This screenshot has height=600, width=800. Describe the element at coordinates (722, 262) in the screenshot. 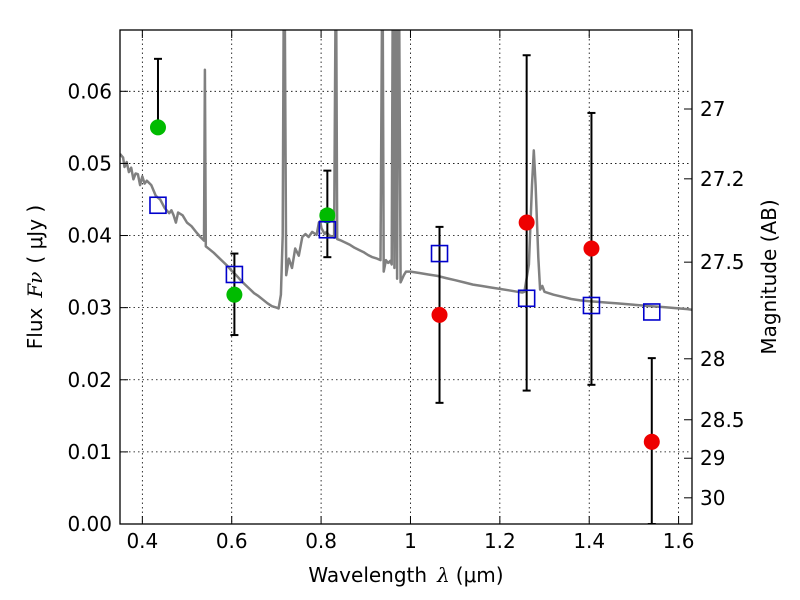

I see `y2-tick-label: 27.5` at that location.